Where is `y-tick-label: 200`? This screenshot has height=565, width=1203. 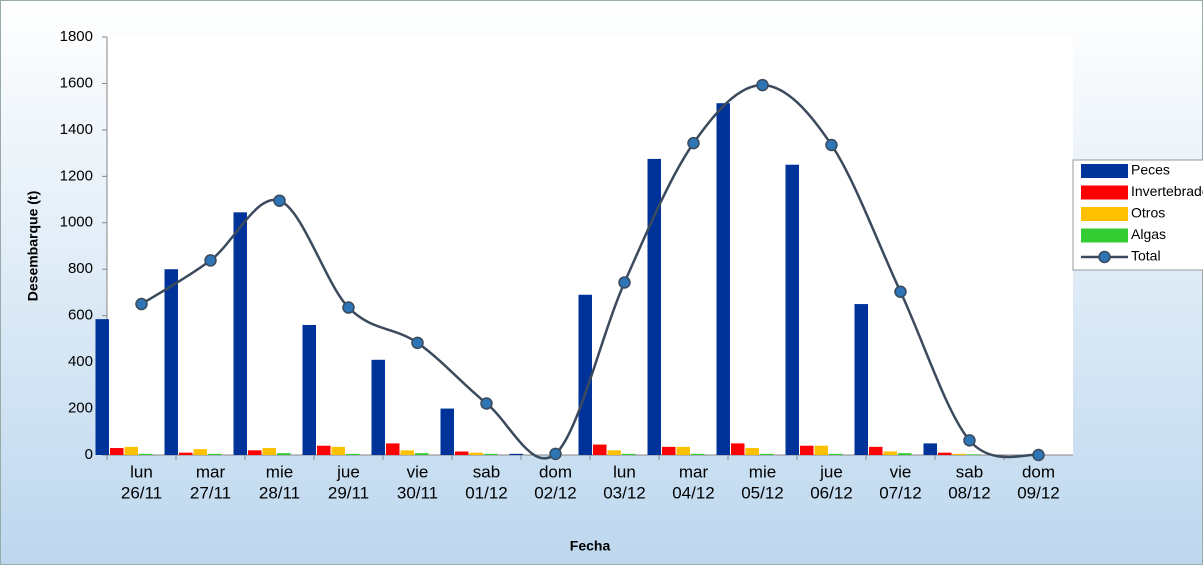
y-tick-label: 200 is located at coordinates (80, 408).